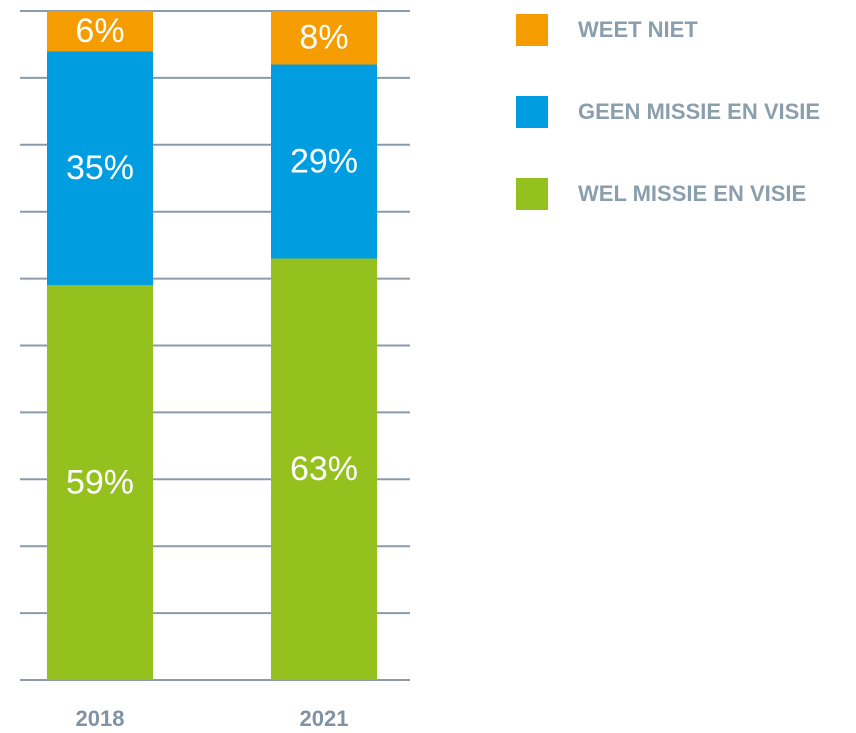  I want to click on value-label: 6%, so click(99, 31).